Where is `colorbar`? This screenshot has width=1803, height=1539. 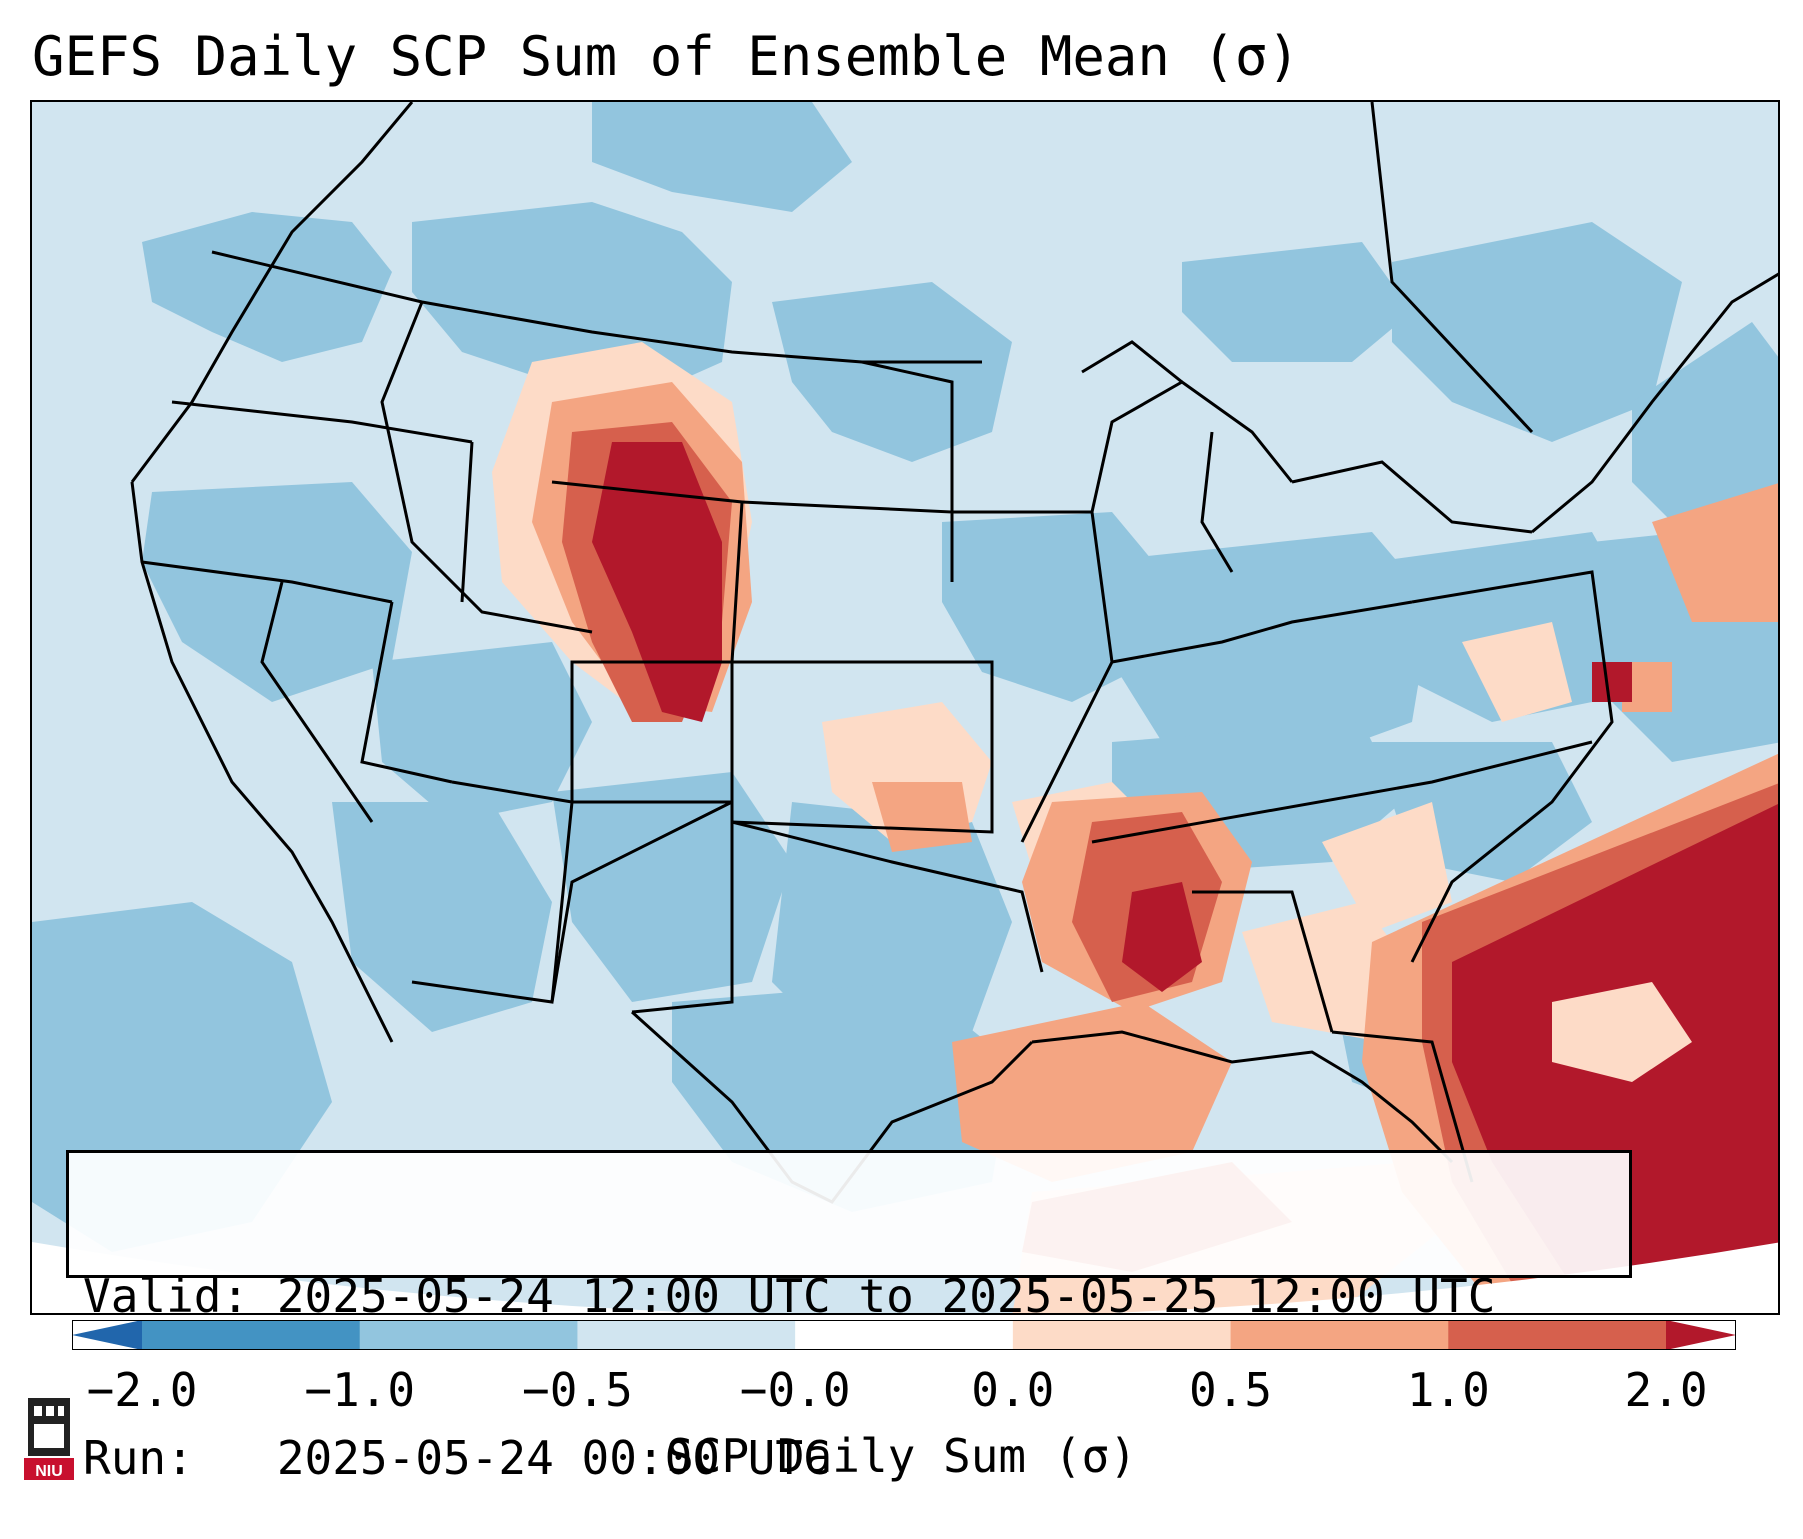
colorbar is located at coordinates (904, 1335).